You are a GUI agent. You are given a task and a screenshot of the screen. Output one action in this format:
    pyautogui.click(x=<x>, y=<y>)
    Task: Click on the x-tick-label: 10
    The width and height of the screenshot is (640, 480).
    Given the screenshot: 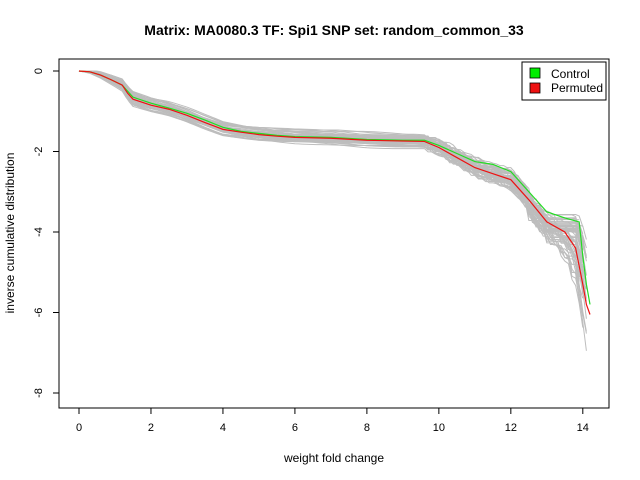 What is the action you would take?
    pyautogui.click(x=439, y=428)
    